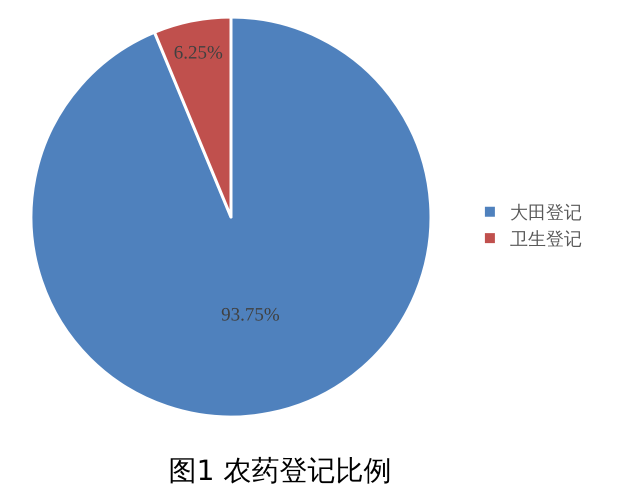 The height and width of the screenshot is (500, 635). Describe the element at coordinates (250, 315) in the screenshot. I see `data-label: 93.75%` at that location.